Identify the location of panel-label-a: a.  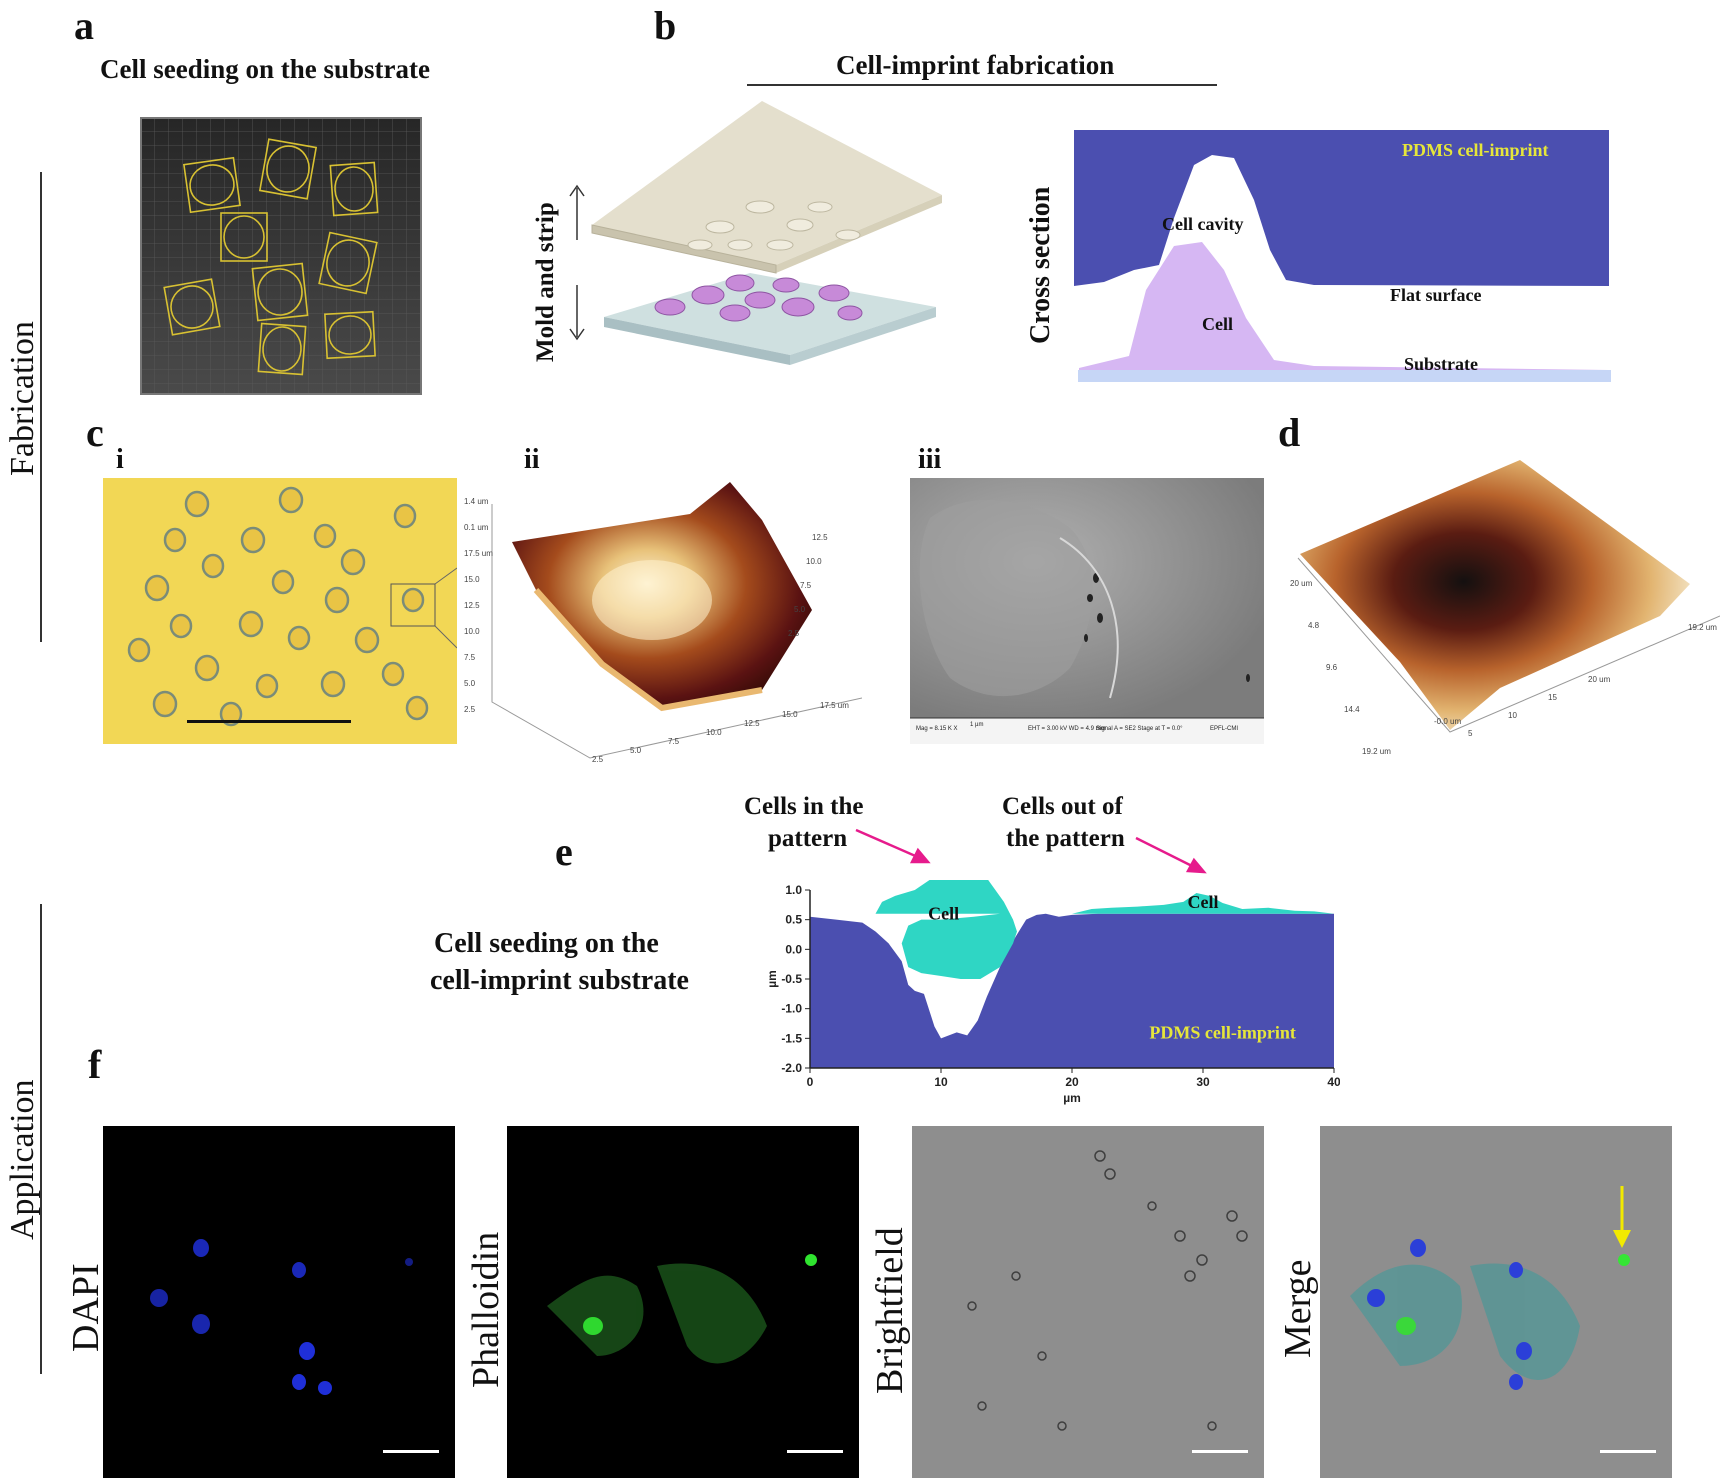
(84, 25).